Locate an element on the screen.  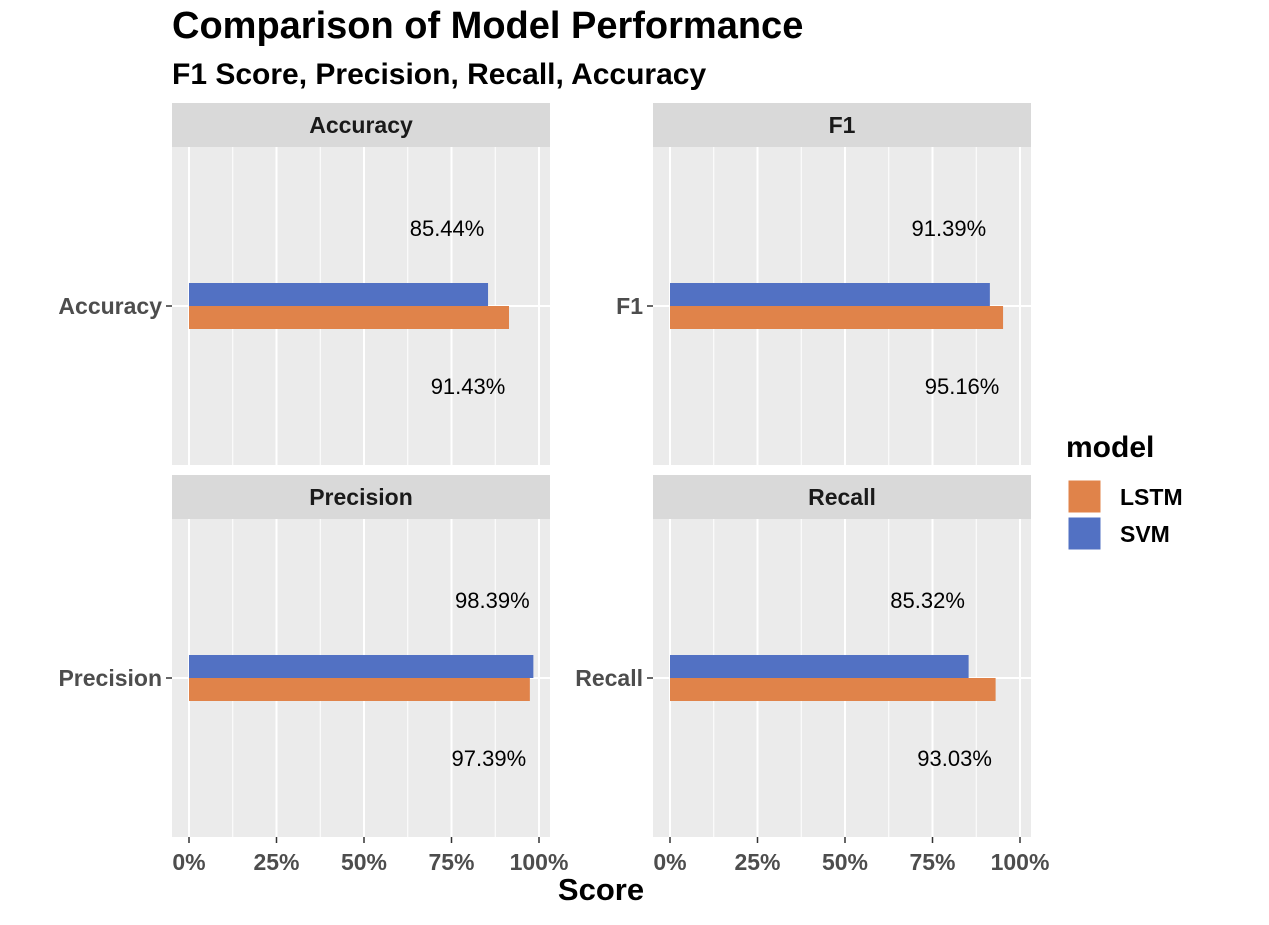
data-label-svm: 85.32% is located at coordinates (927, 600).